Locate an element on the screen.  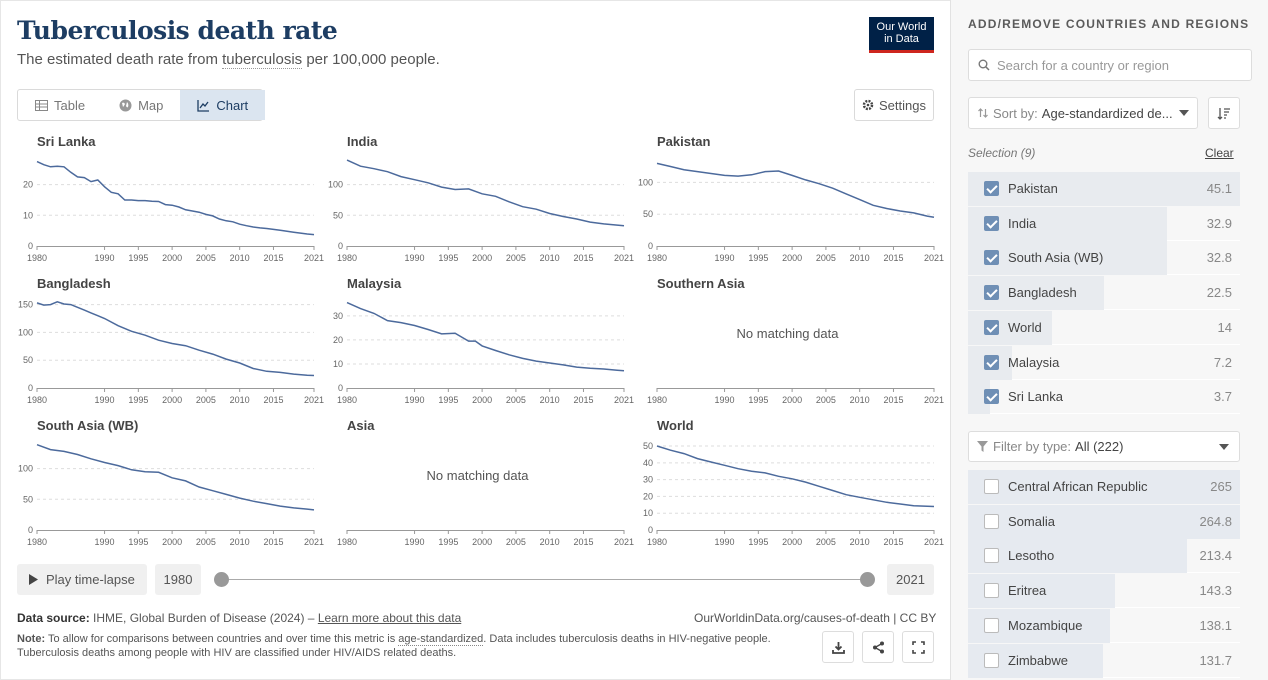
owid-logo: Our World in Data is located at coordinates (901, 35).